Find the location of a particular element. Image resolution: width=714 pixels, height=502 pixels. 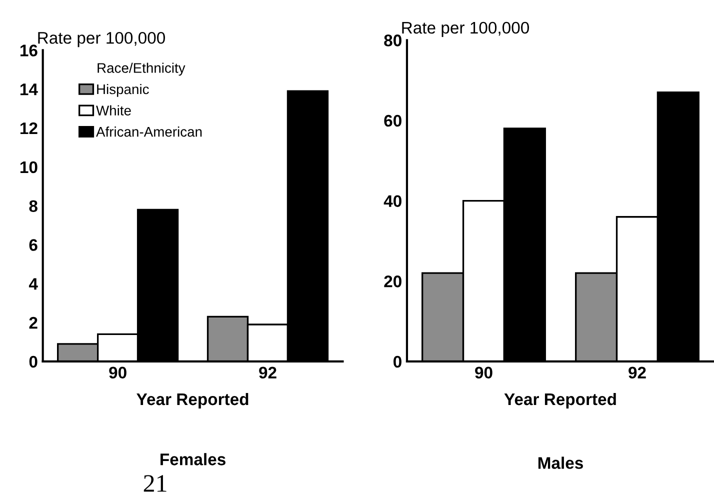

text: 21 is located at coordinates (155, 483).